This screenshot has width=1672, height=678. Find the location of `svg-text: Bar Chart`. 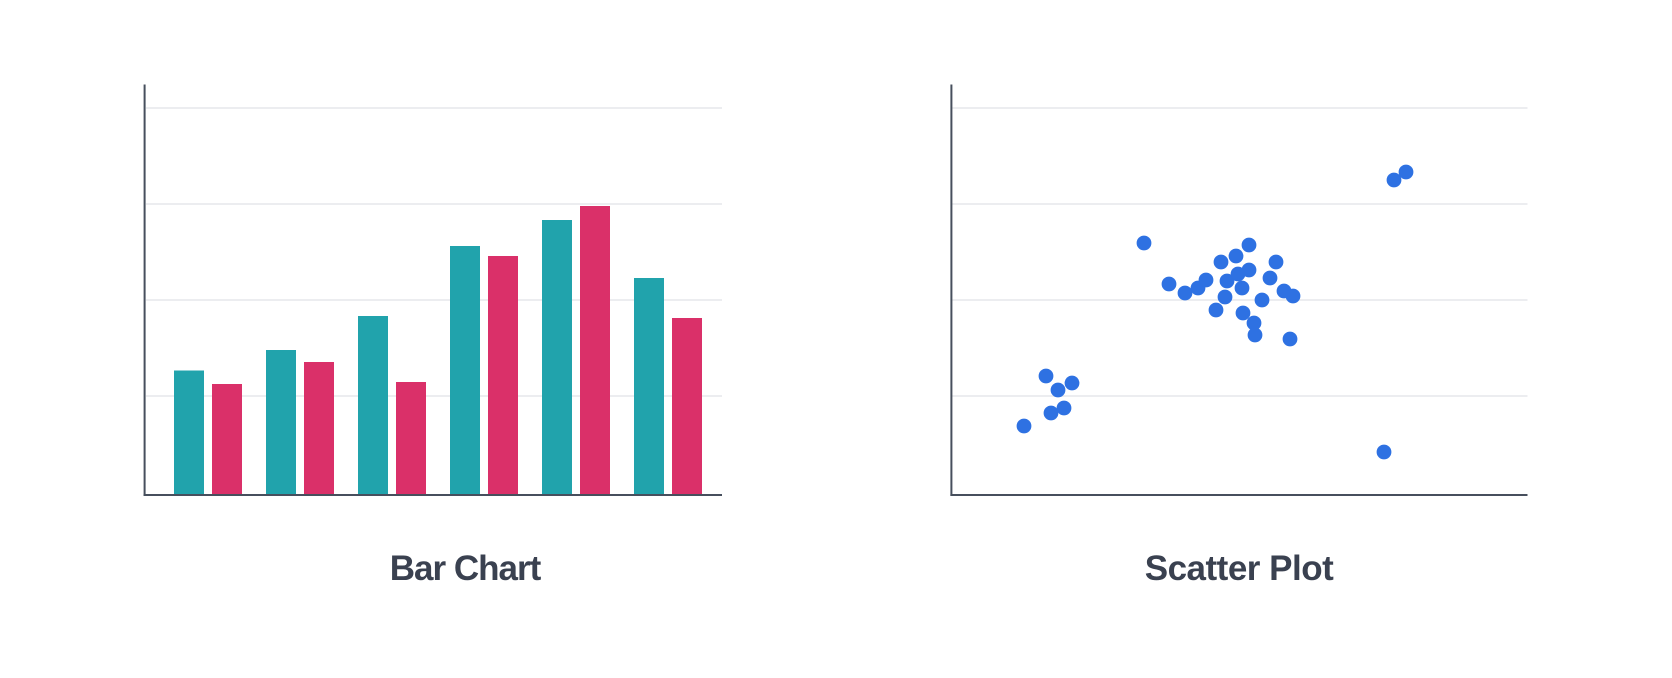

svg-text: Bar Chart is located at coordinates (466, 568).